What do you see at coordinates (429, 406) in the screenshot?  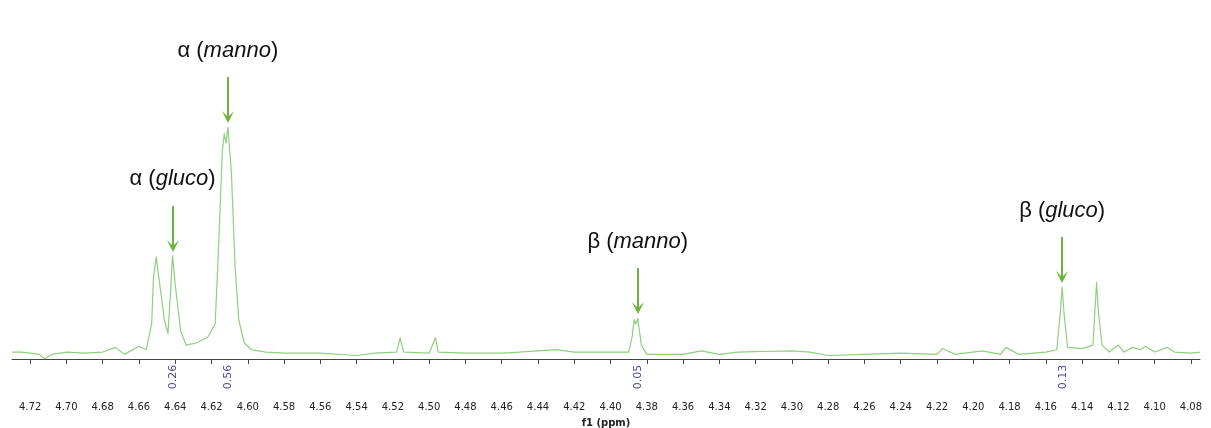 I see `x-tick-label: 4.50` at bounding box center [429, 406].